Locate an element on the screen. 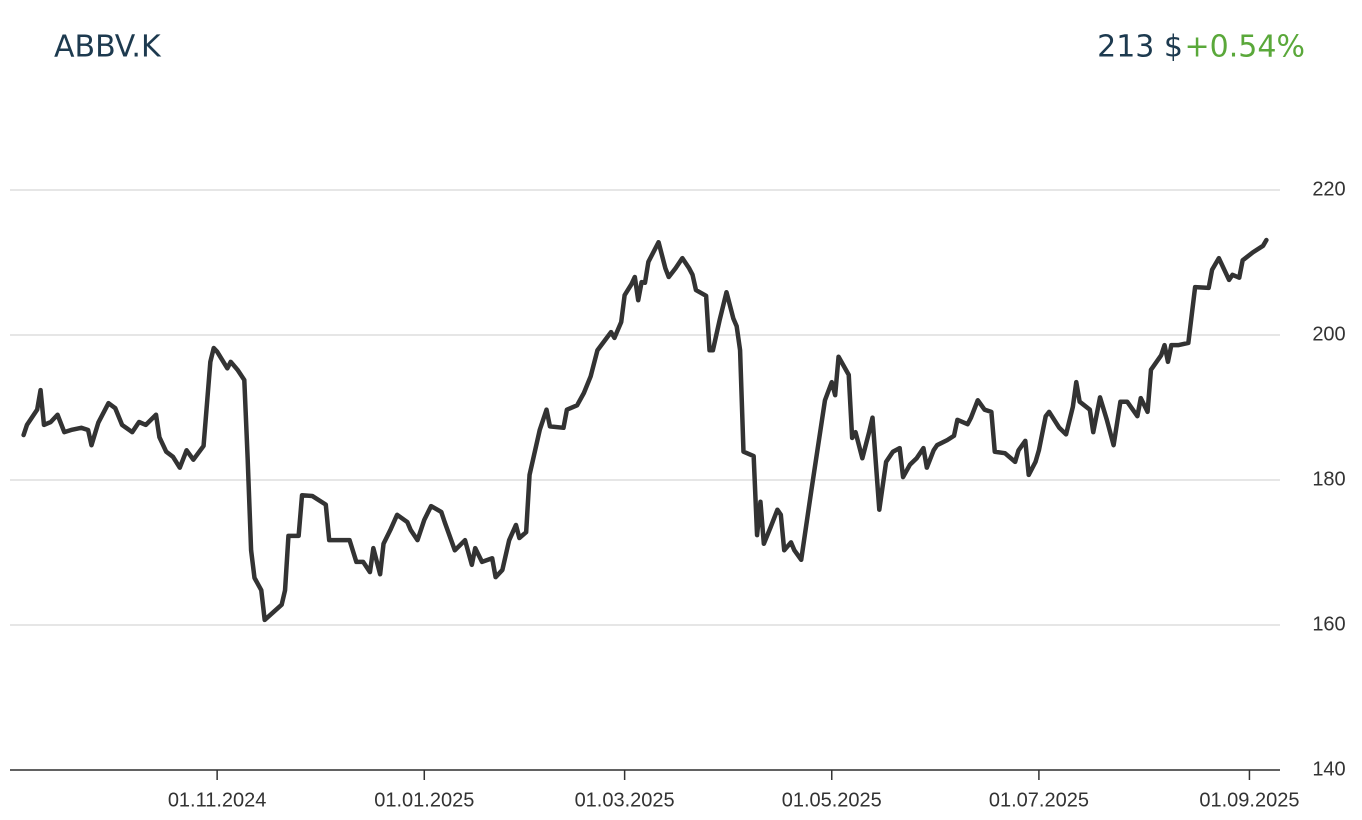 Image resolution: width=1362 pixels, height=820 pixels. price: 213 $ is located at coordinates (1140, 47).